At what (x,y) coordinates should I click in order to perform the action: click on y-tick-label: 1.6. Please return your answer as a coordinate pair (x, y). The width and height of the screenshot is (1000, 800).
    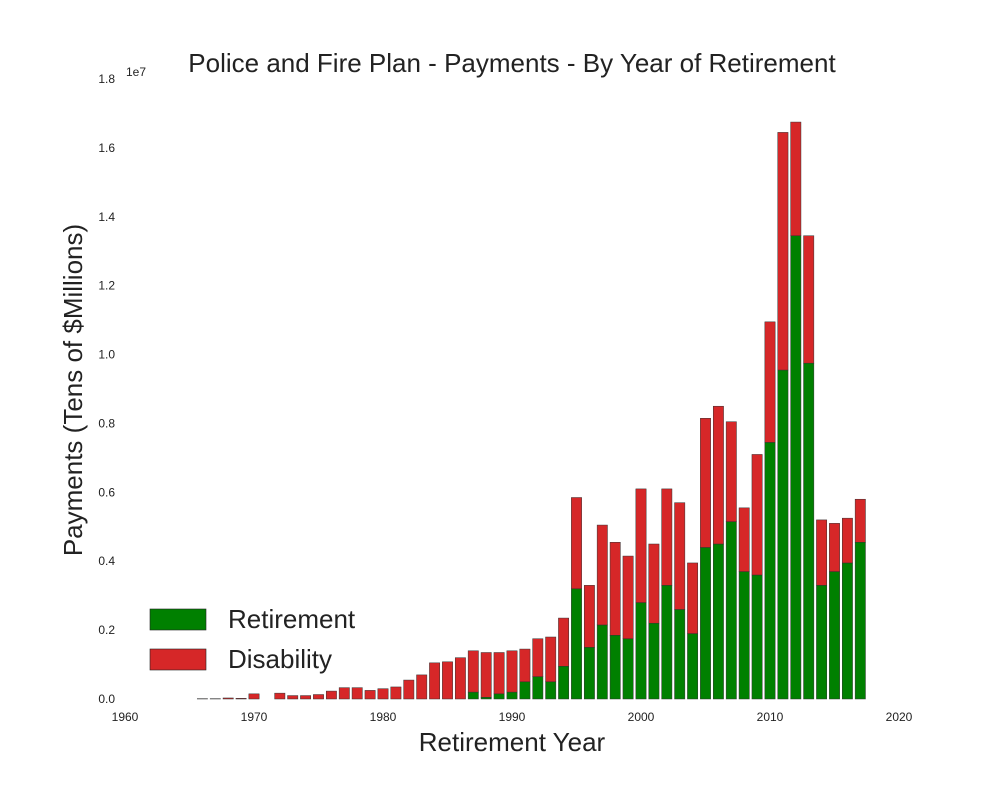
    Looking at the image, I should click on (106, 148).